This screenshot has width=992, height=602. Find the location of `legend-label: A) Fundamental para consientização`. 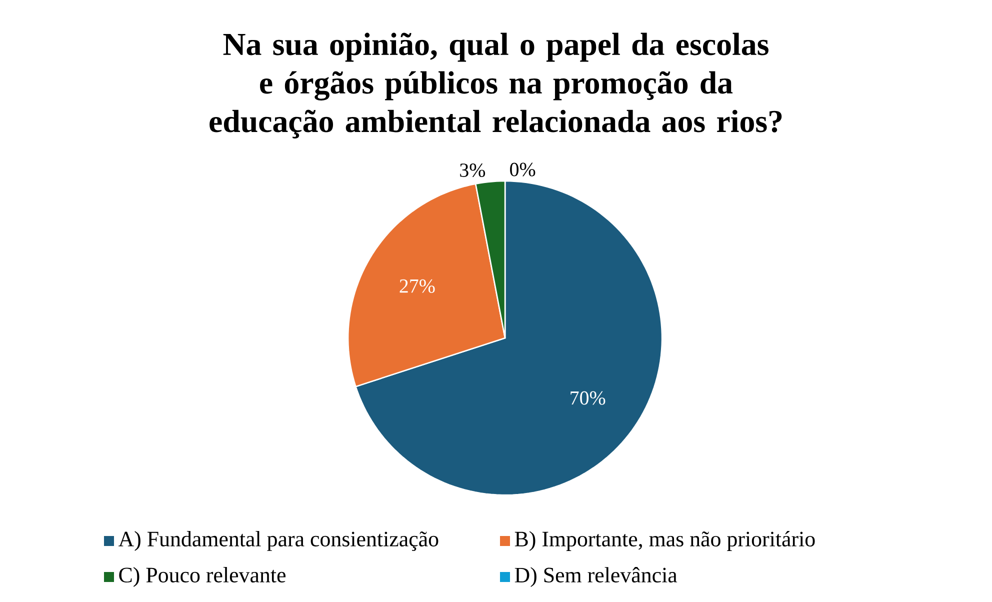

legend-label: A) Fundamental para consientização is located at coordinates (278, 541).